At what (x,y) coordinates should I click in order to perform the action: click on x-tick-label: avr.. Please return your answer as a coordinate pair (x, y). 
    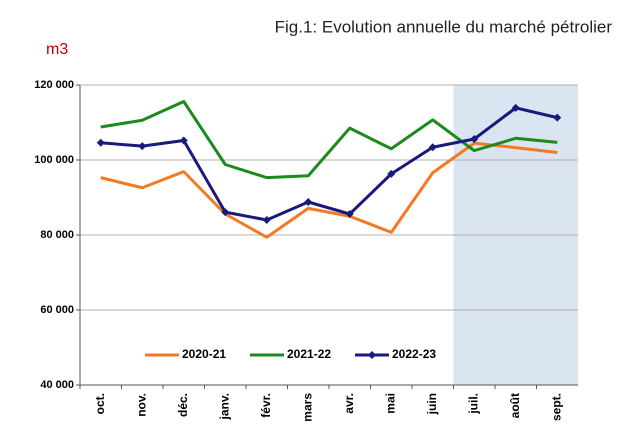
    Looking at the image, I should click on (349, 403).